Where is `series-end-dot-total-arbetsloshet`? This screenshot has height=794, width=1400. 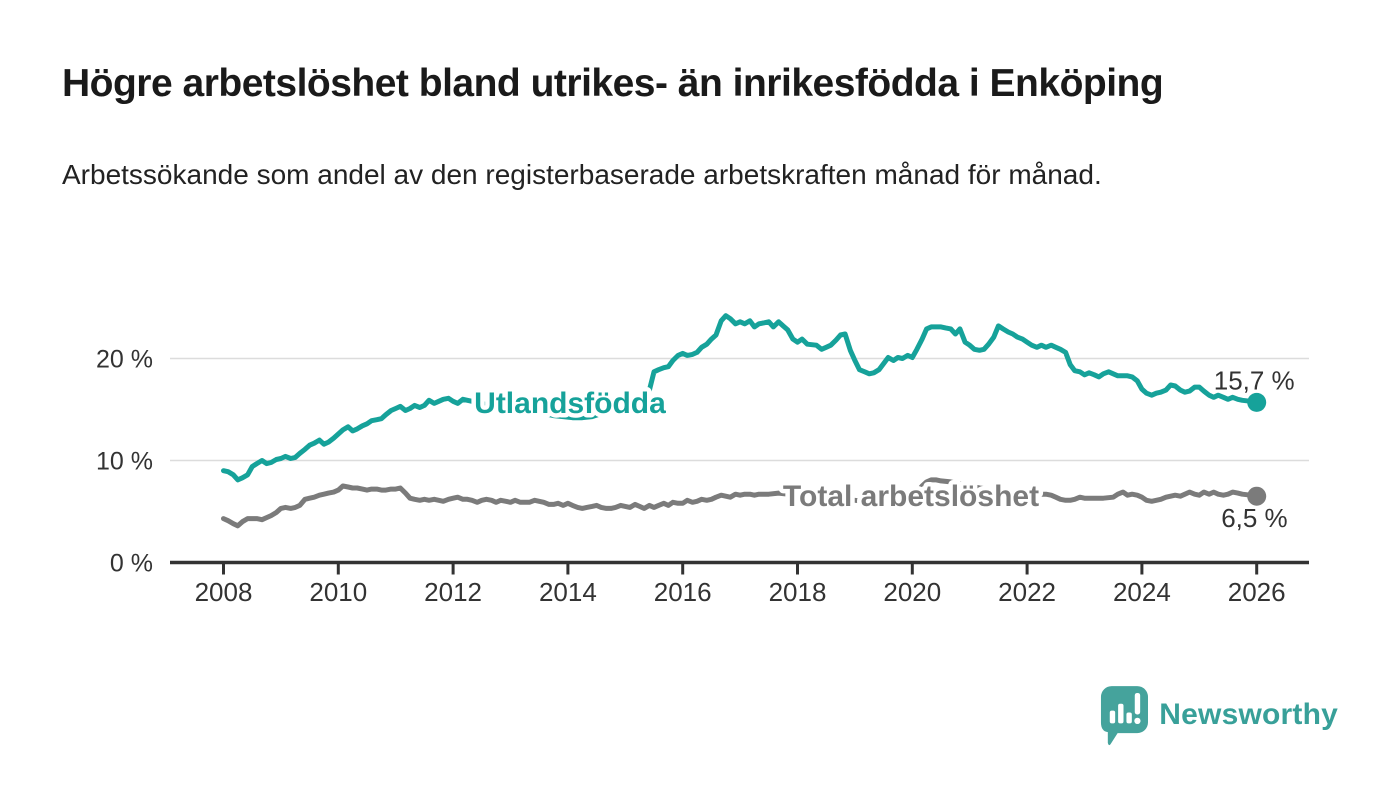
series-end-dot-total-arbetsloshet is located at coordinates (1257, 496).